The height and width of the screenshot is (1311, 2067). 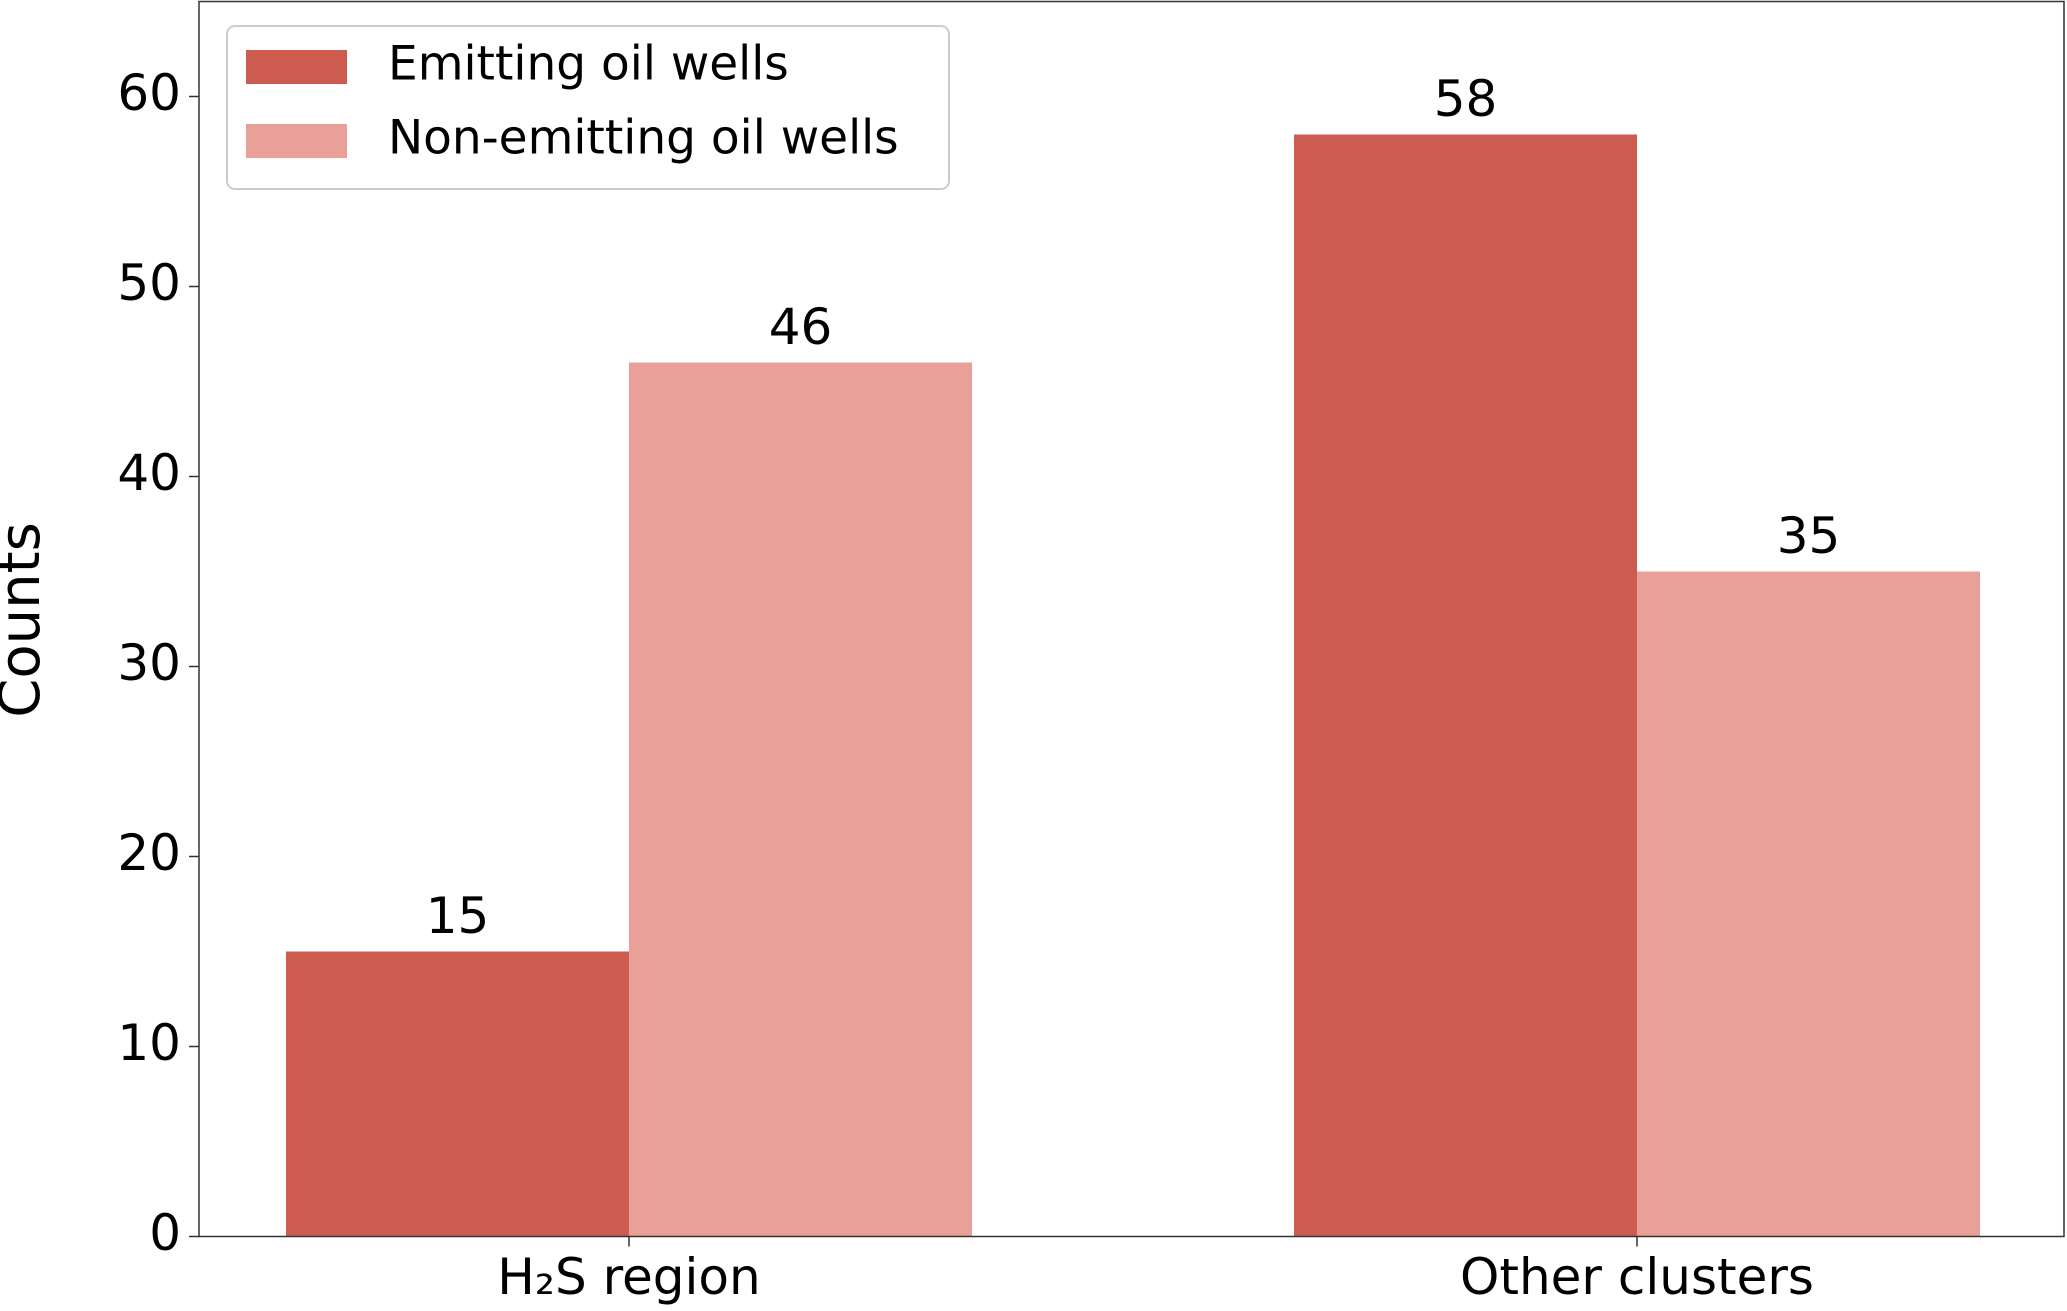 I want to click on y-tick-label: 40, so click(x=149, y=473).